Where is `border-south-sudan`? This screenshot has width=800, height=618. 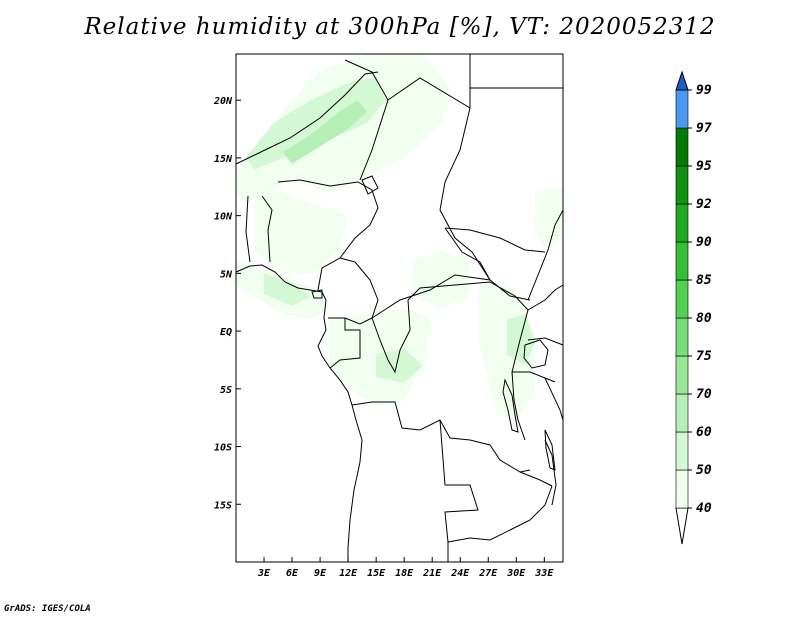
border-south-sudan is located at coordinates (495, 240).